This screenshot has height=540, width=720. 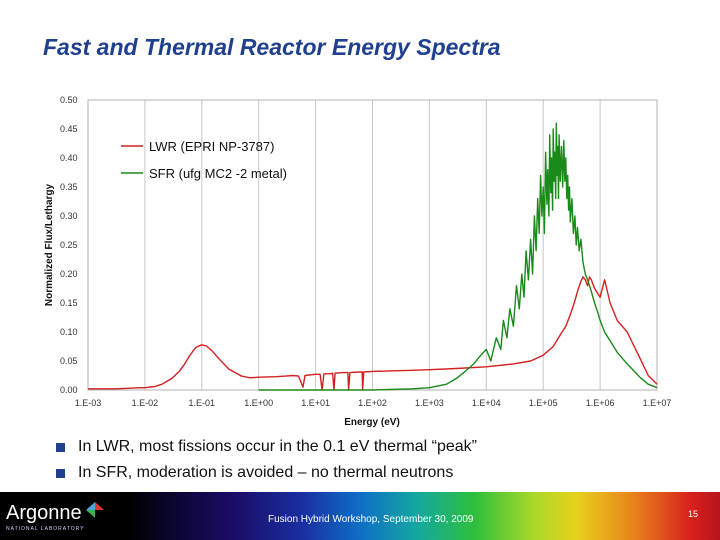 What do you see at coordinates (69, 187) in the screenshot?
I see `y-tick-label: 0.35` at bounding box center [69, 187].